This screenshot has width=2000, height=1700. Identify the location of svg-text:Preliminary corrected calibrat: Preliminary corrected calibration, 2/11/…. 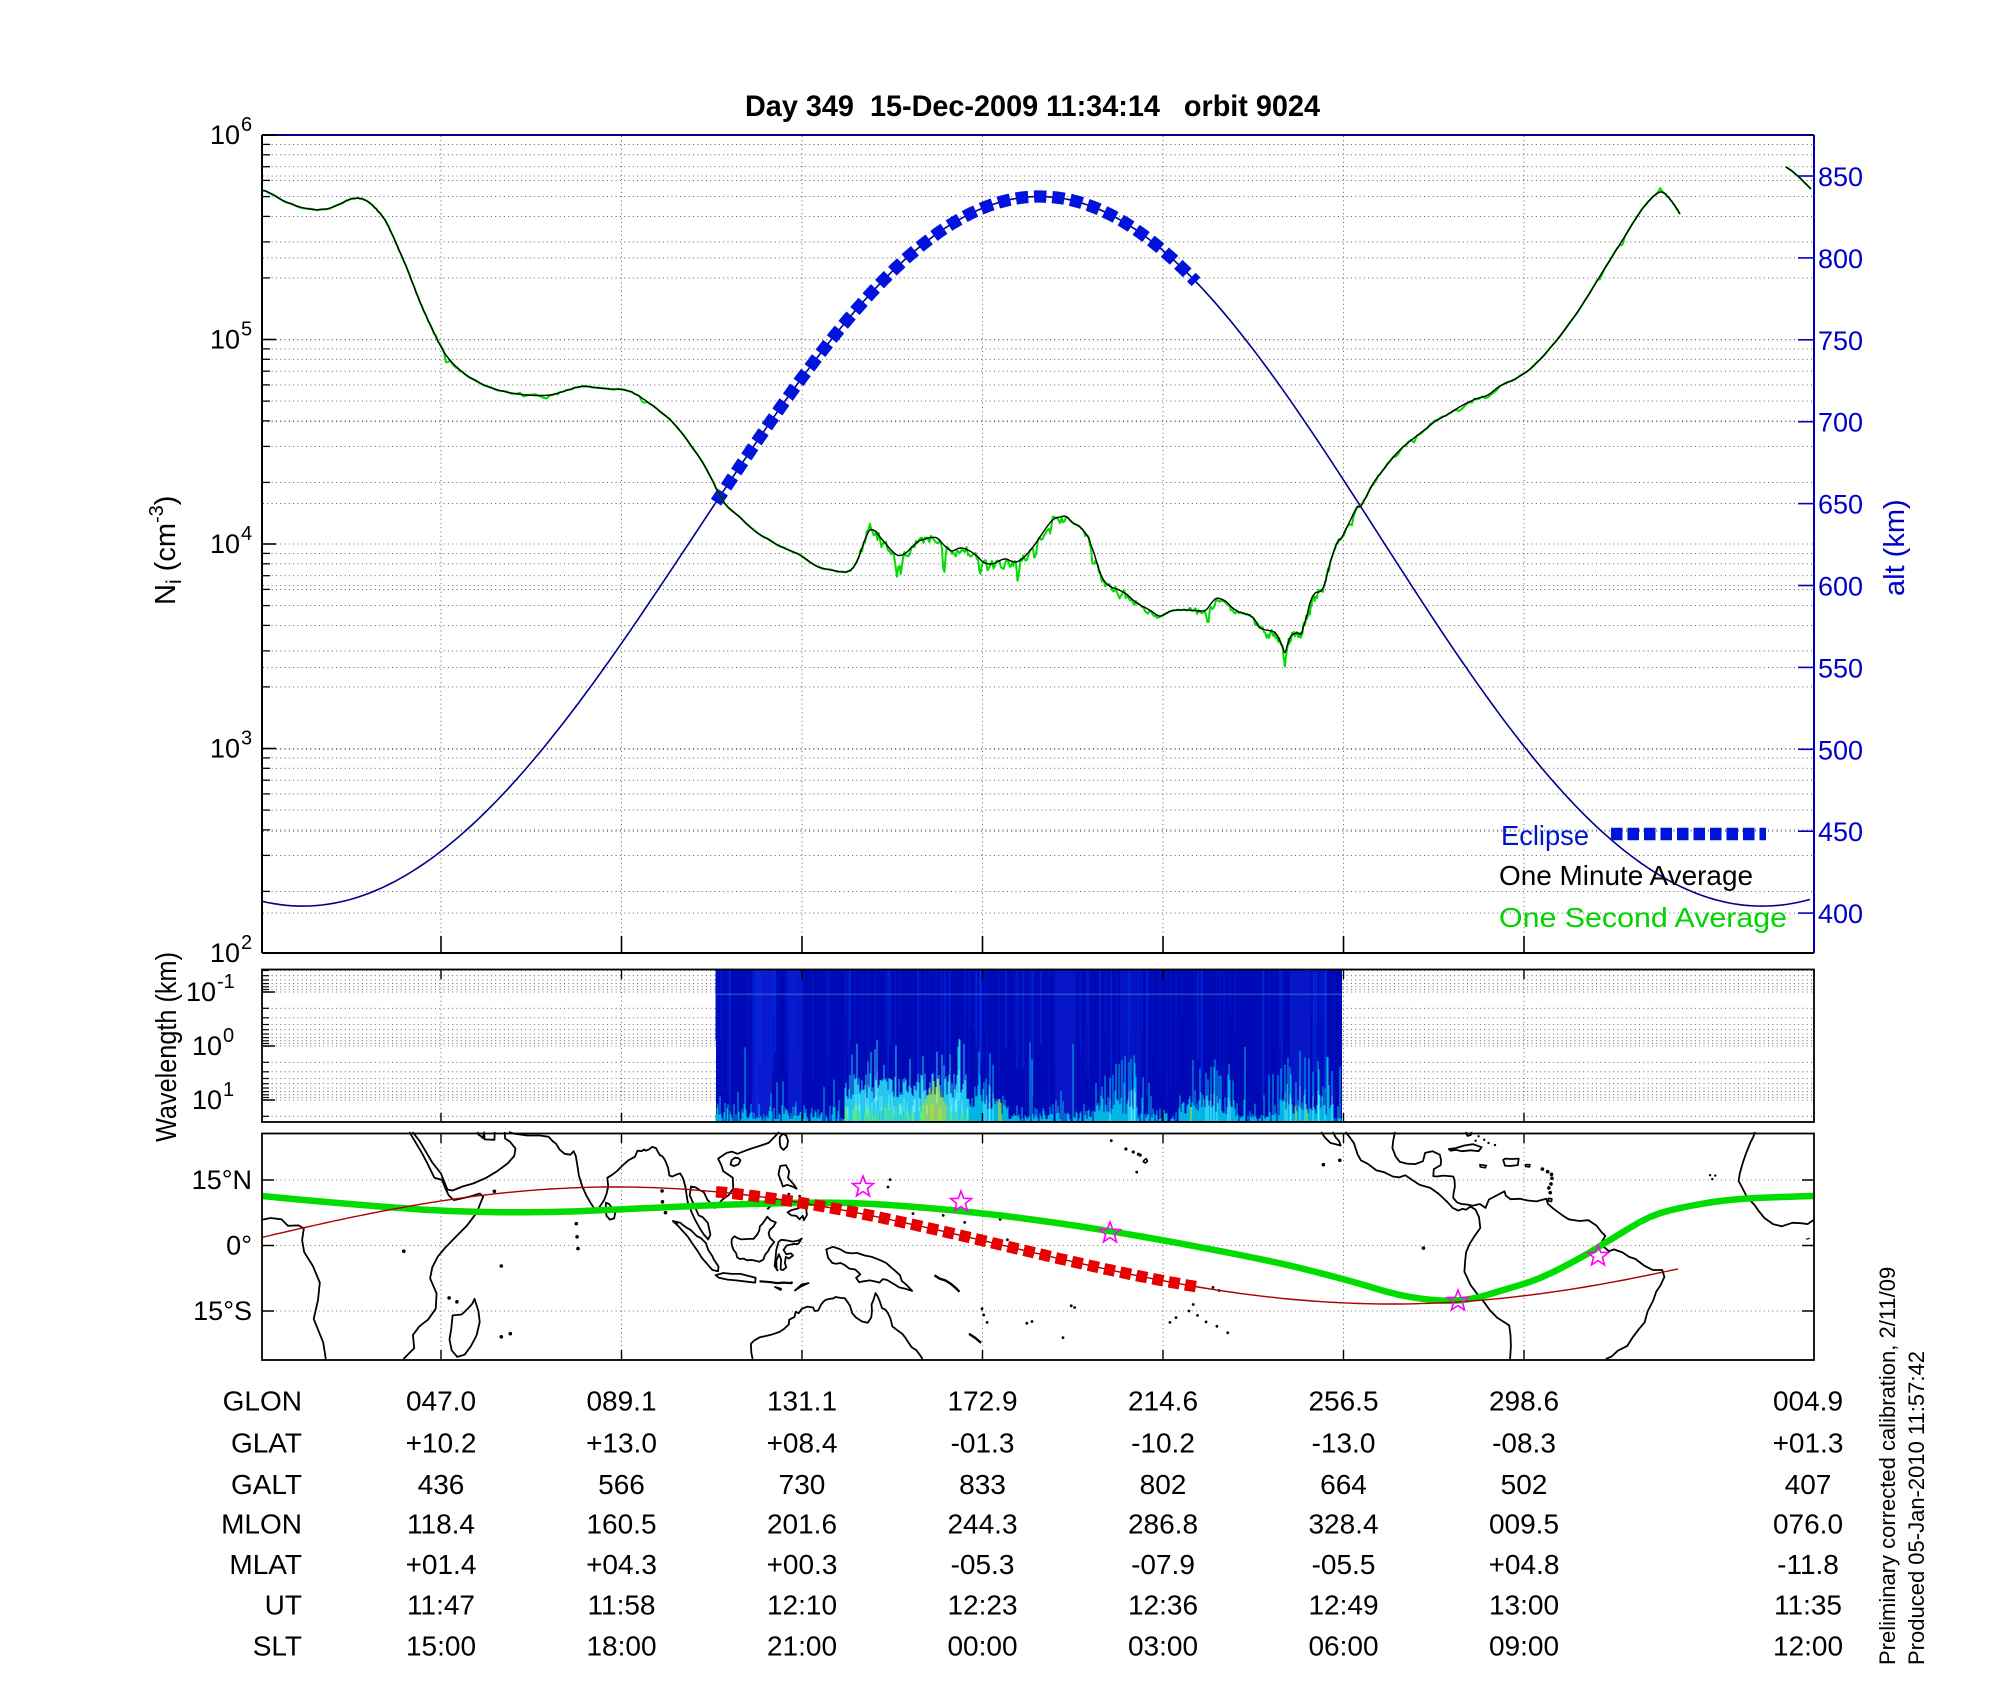
(1887, 1466).